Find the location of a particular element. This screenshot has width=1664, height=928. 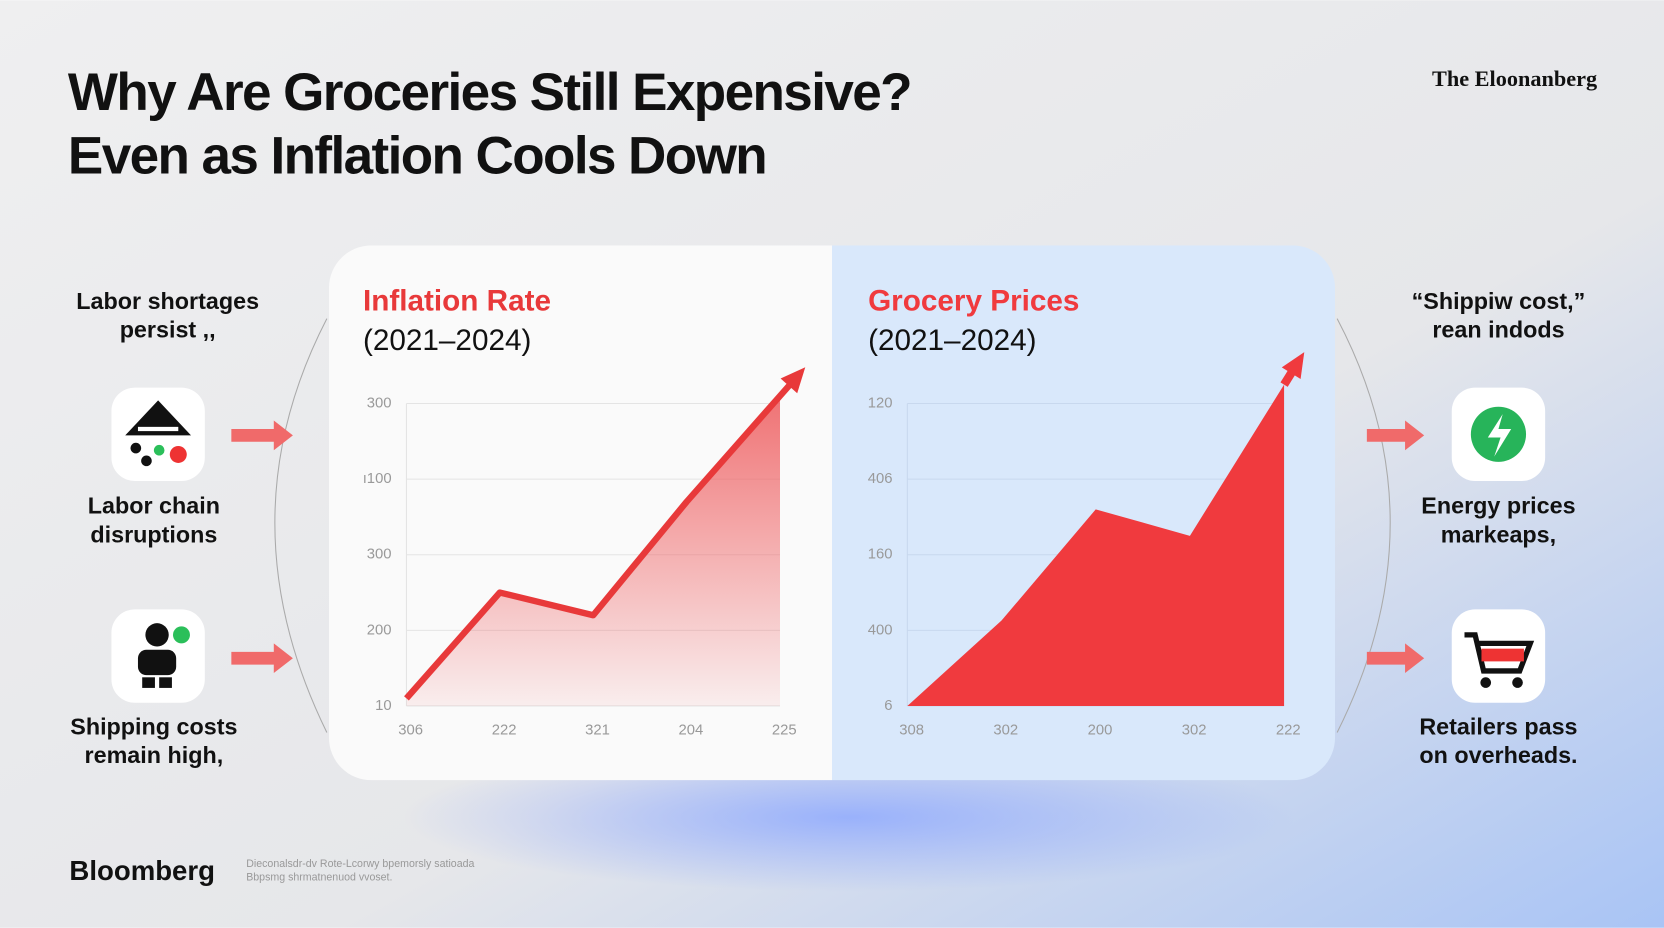

y-tick-label: ı100 is located at coordinates (377, 479).